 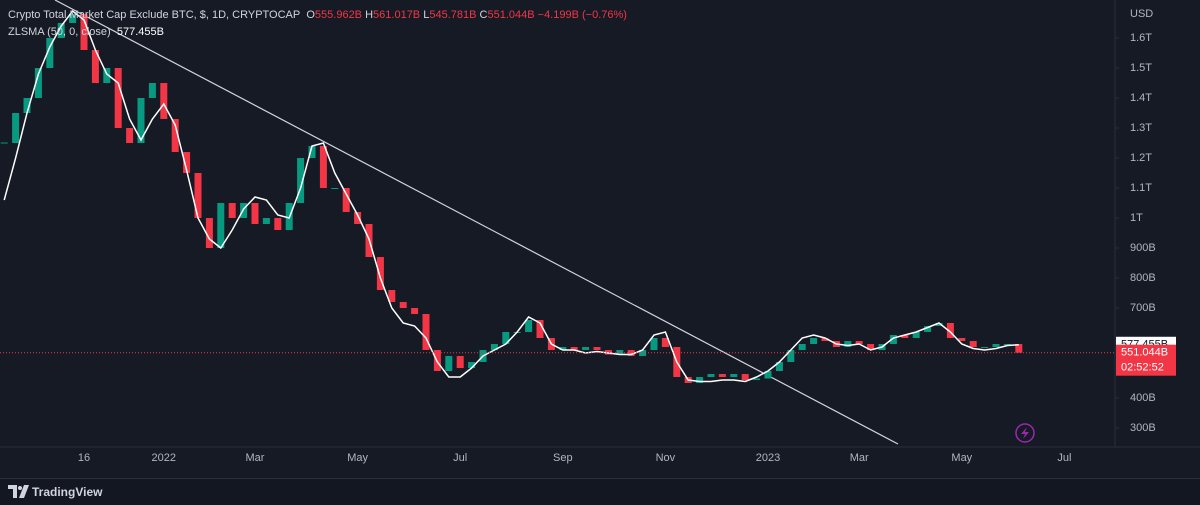 What do you see at coordinates (1146, 360) in the screenshot?
I see `price-label-box` at bounding box center [1146, 360].